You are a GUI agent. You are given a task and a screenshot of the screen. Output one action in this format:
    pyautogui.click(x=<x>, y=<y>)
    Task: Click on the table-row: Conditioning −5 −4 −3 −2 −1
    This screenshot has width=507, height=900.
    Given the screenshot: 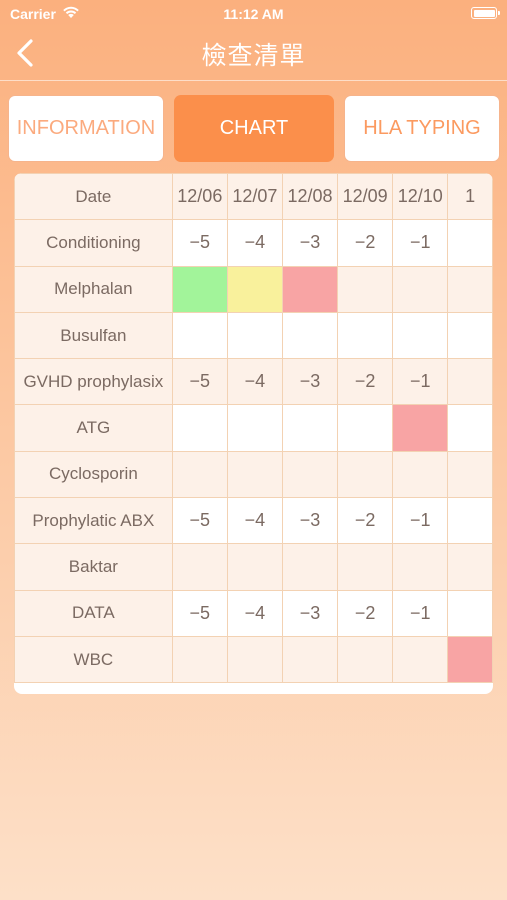 What is the action you would take?
    pyautogui.click(x=253, y=243)
    